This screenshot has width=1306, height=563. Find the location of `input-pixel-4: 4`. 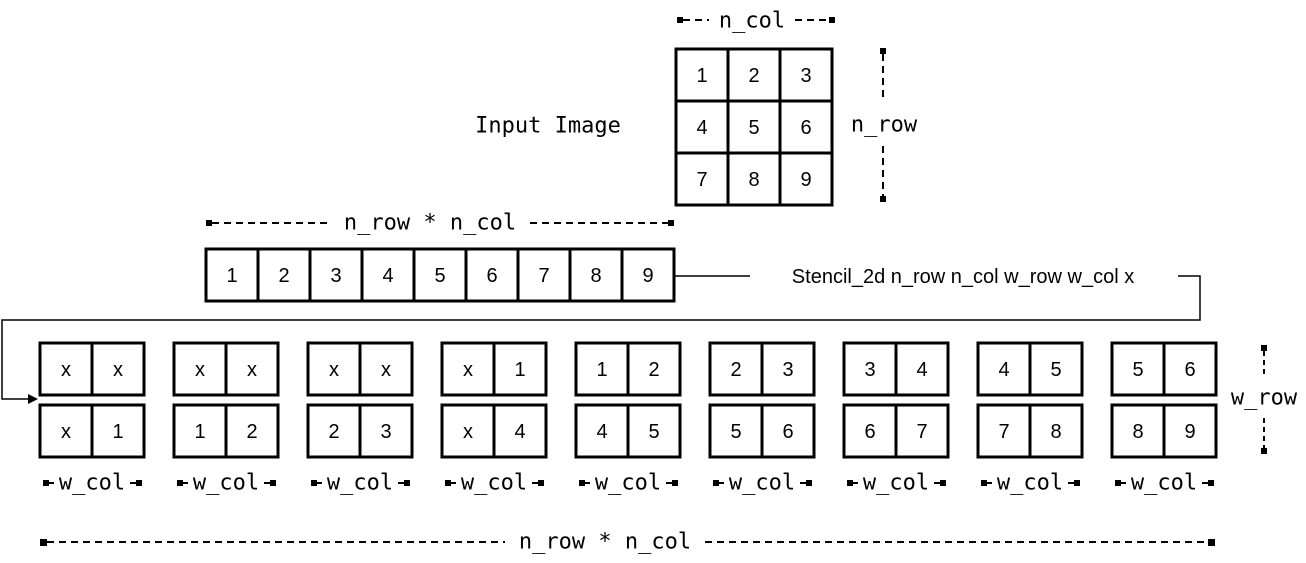

input-pixel-4: 4 is located at coordinates (702, 127).